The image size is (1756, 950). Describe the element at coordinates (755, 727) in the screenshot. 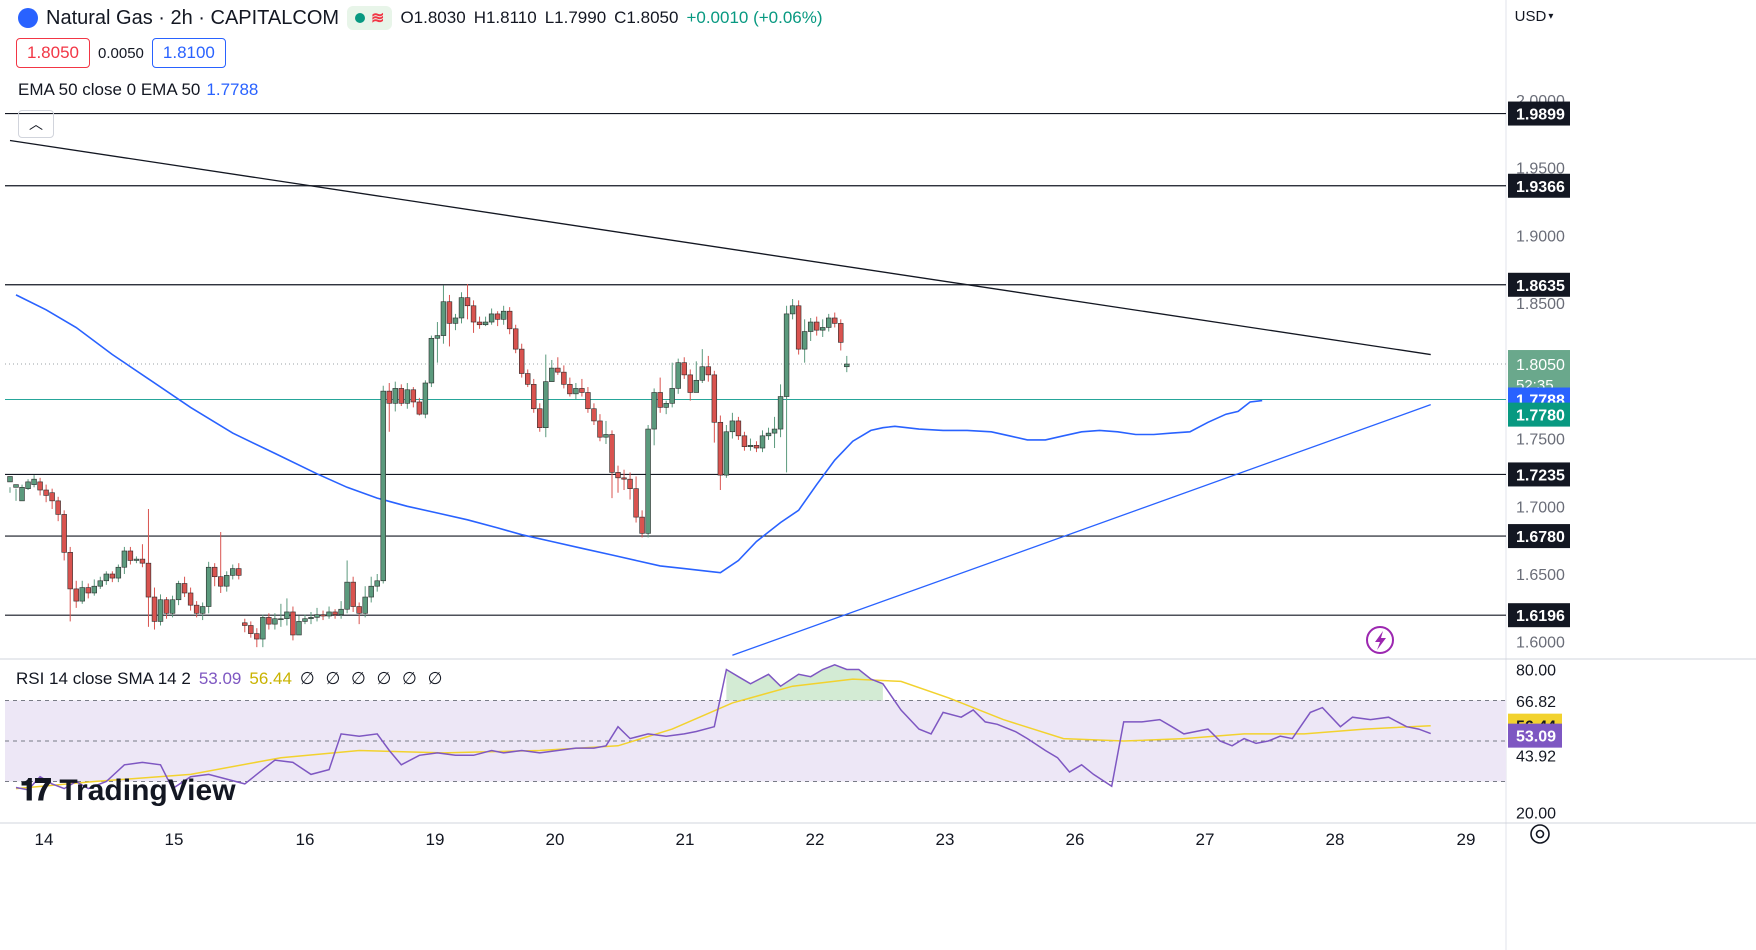

I see `rsi-pane` at that location.